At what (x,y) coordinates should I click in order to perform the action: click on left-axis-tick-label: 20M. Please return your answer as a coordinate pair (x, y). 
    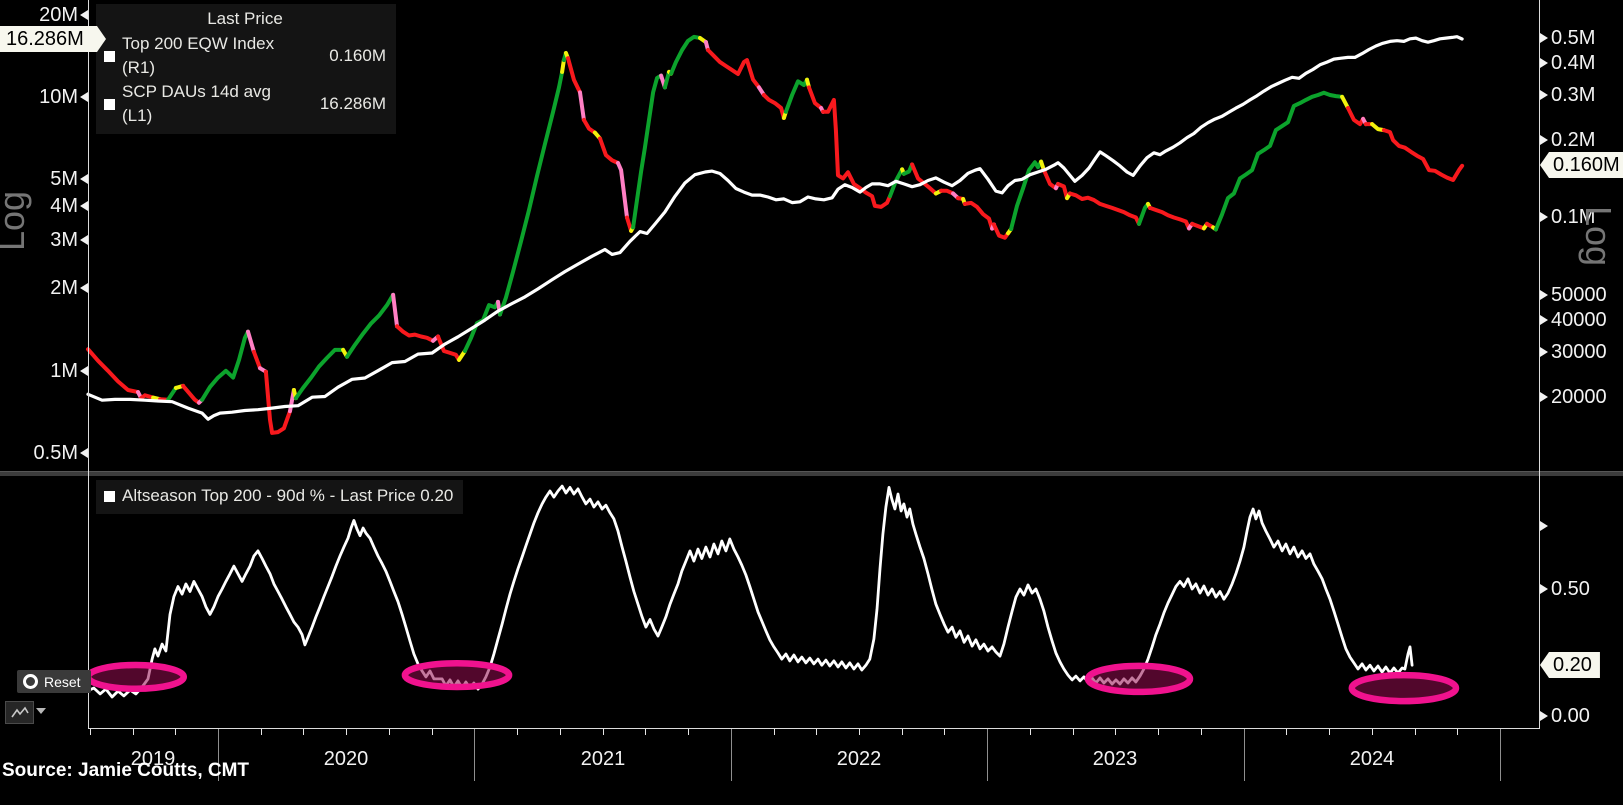
    Looking at the image, I should click on (58, 15).